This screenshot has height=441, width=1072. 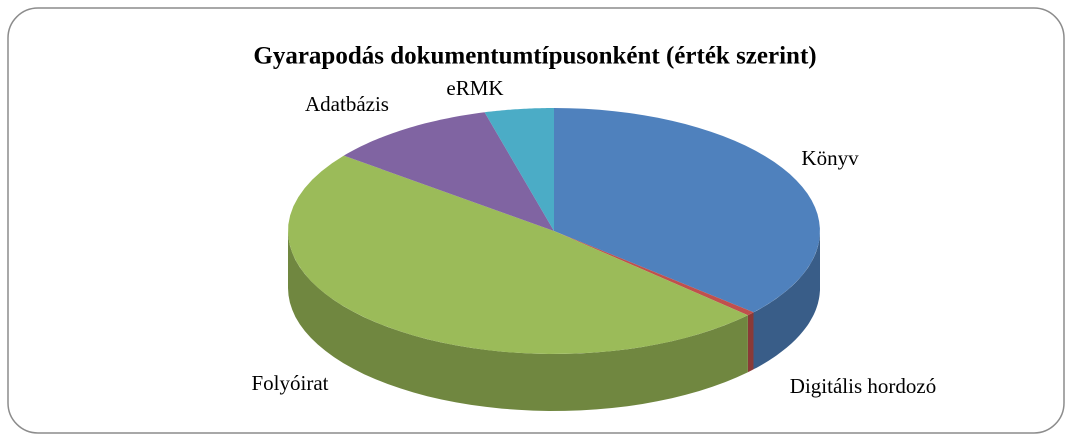 I want to click on slice-label: eRMK, so click(x=474, y=88).